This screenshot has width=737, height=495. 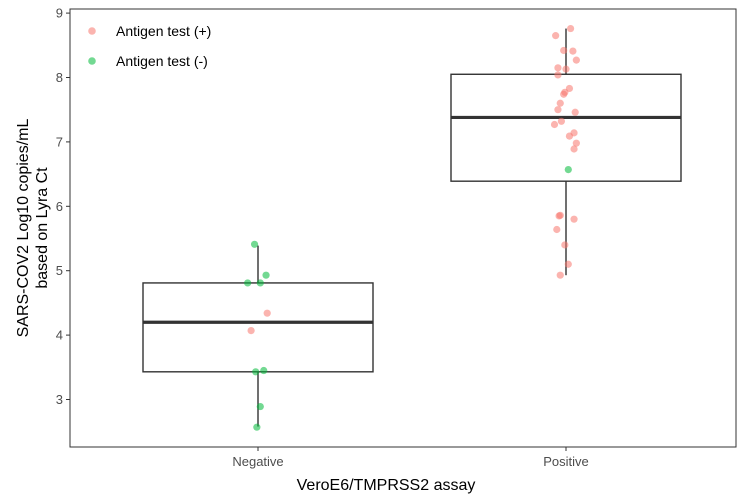 What do you see at coordinates (59, 206) in the screenshot?
I see `y-tick-label: 6` at bounding box center [59, 206].